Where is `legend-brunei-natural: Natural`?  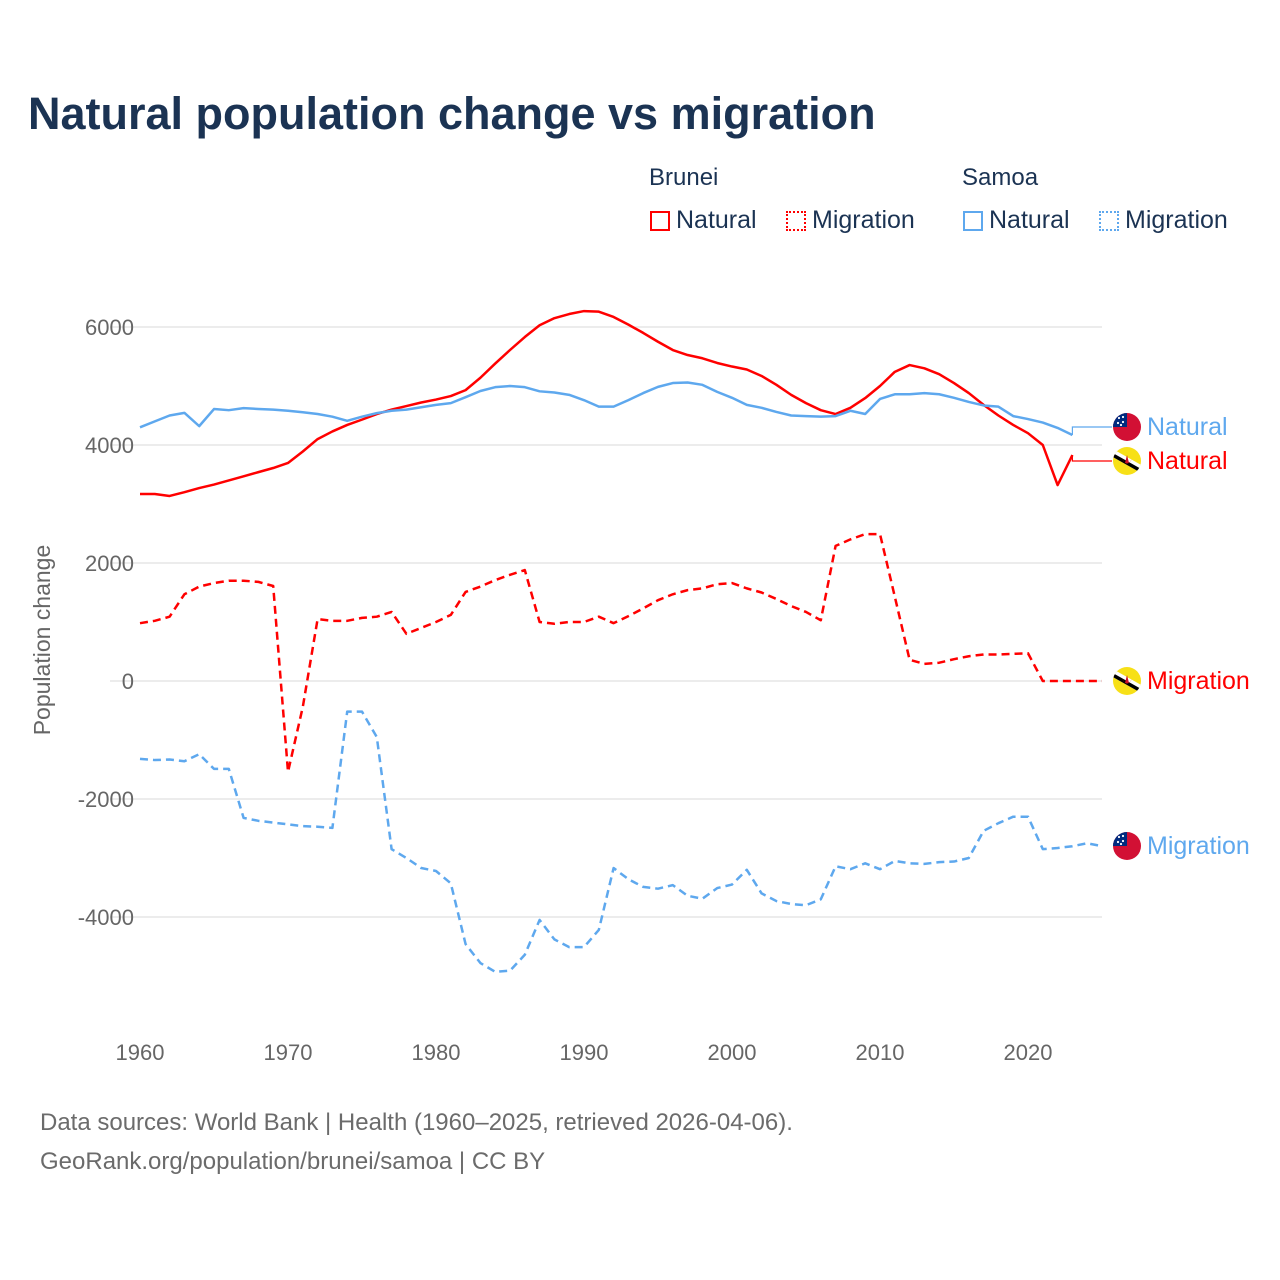 legend-brunei-natural: Natural is located at coordinates (703, 220).